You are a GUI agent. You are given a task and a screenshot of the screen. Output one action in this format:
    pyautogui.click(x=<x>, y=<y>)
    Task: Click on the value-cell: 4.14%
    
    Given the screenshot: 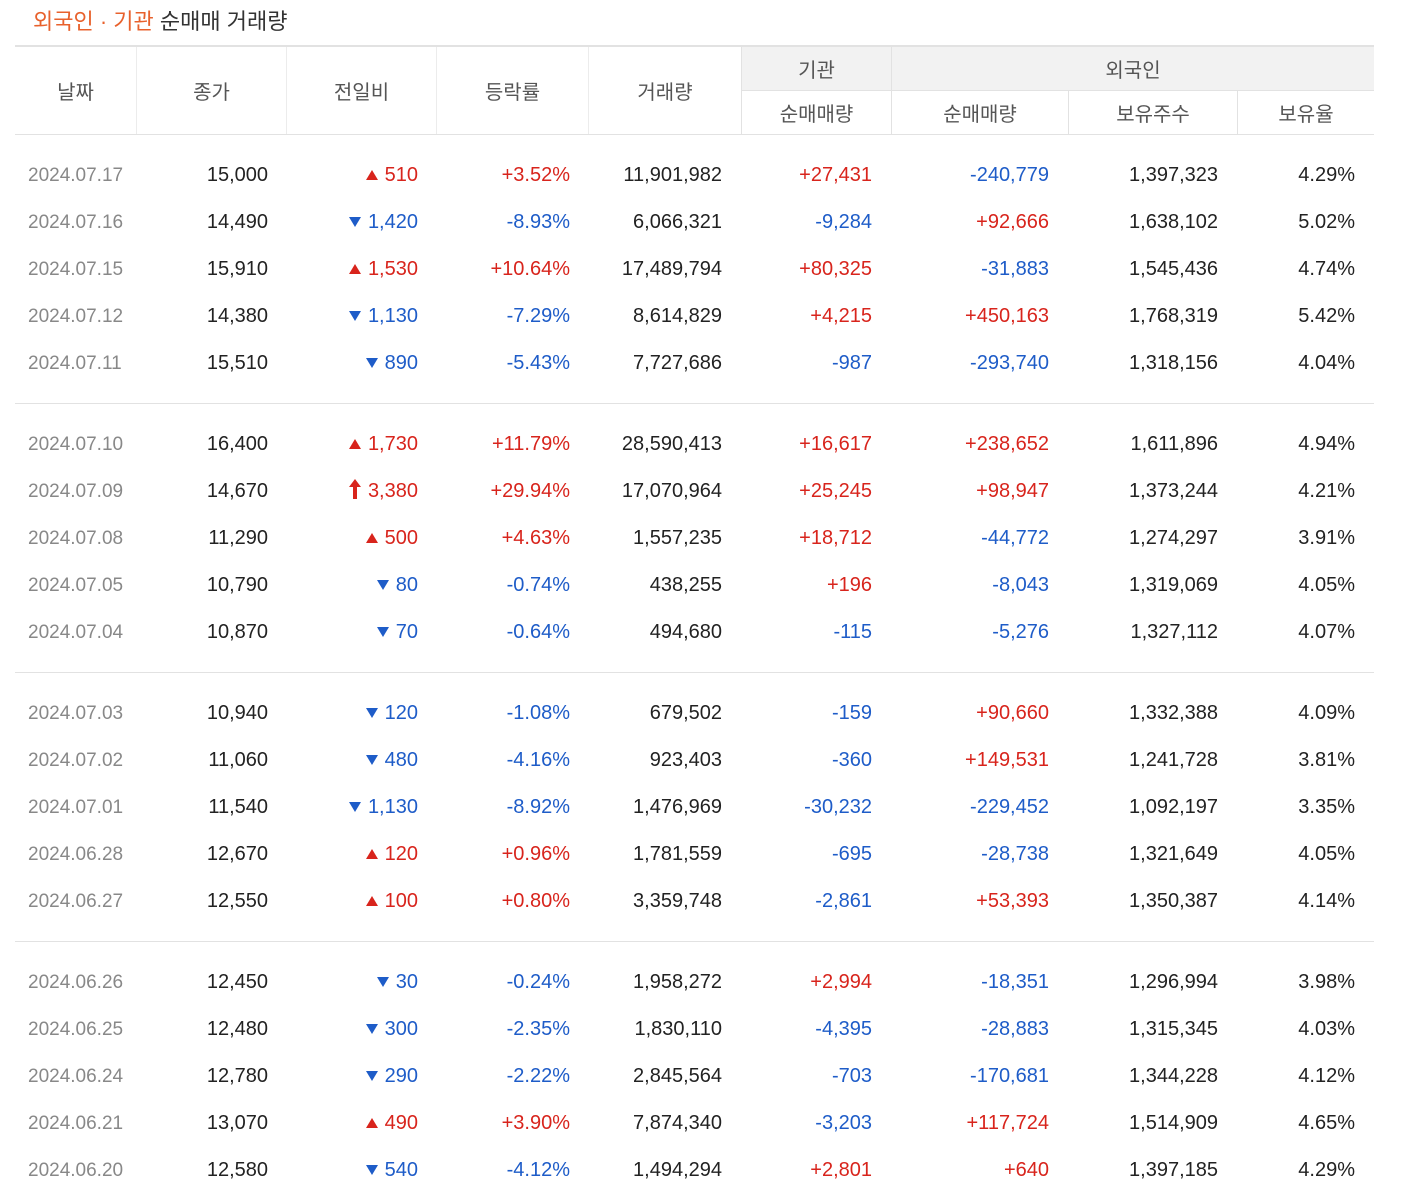 What is the action you would take?
    pyautogui.click(x=1326, y=901)
    